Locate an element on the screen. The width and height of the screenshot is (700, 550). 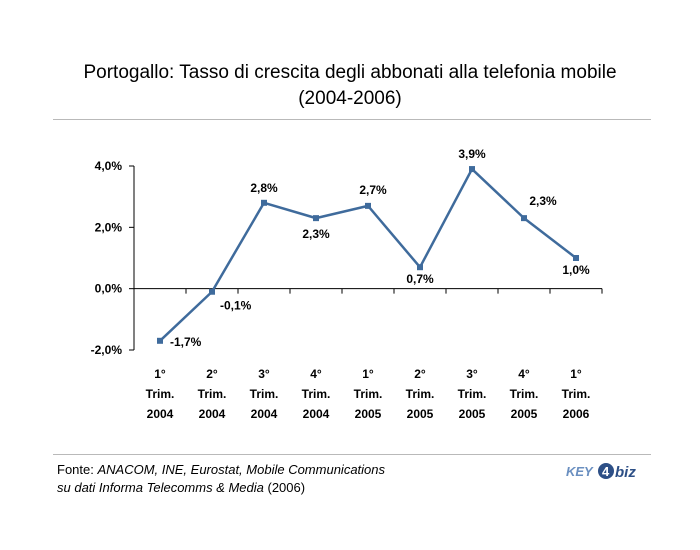
data-label: 0,7% is located at coordinates (420, 279).